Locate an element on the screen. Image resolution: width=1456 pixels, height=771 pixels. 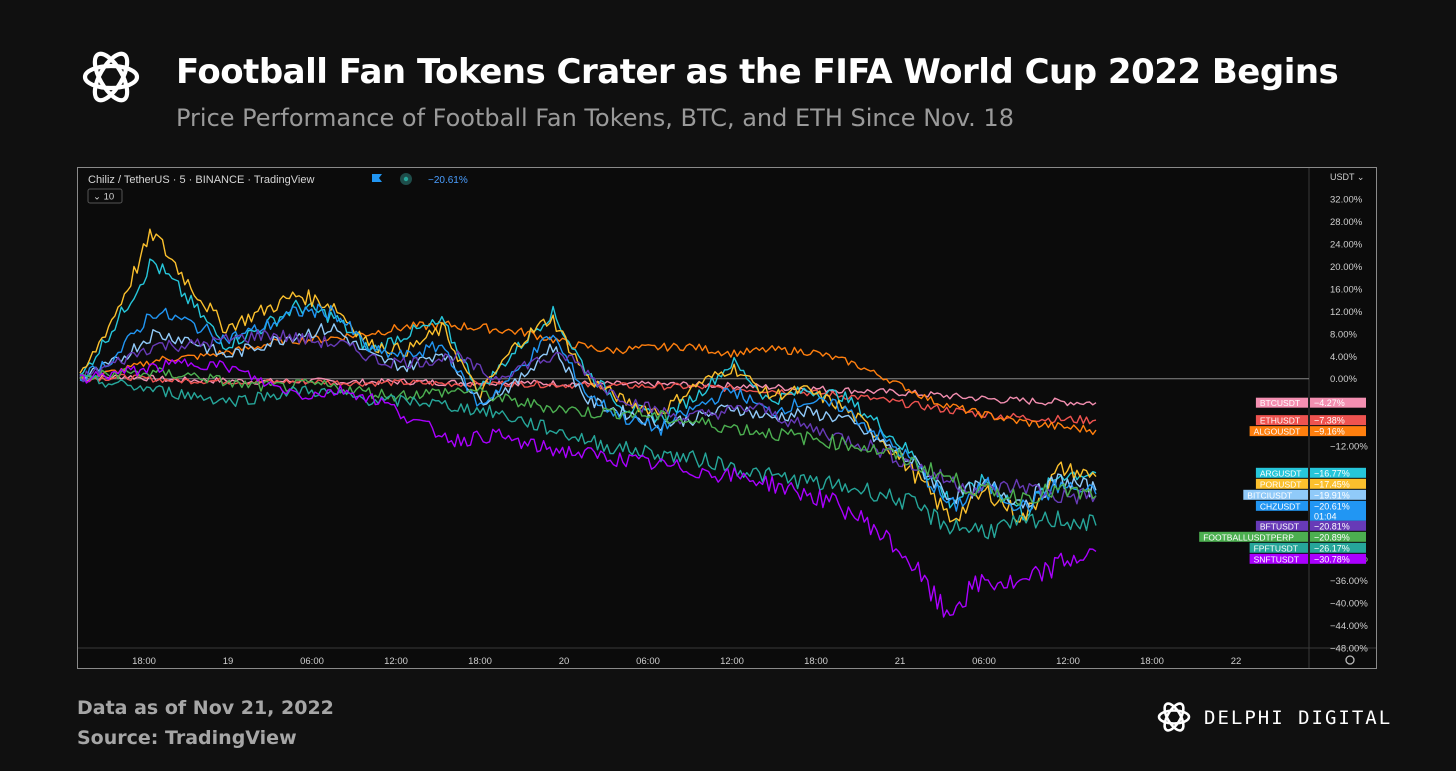
series-line-ethusdt is located at coordinates (588, 399).